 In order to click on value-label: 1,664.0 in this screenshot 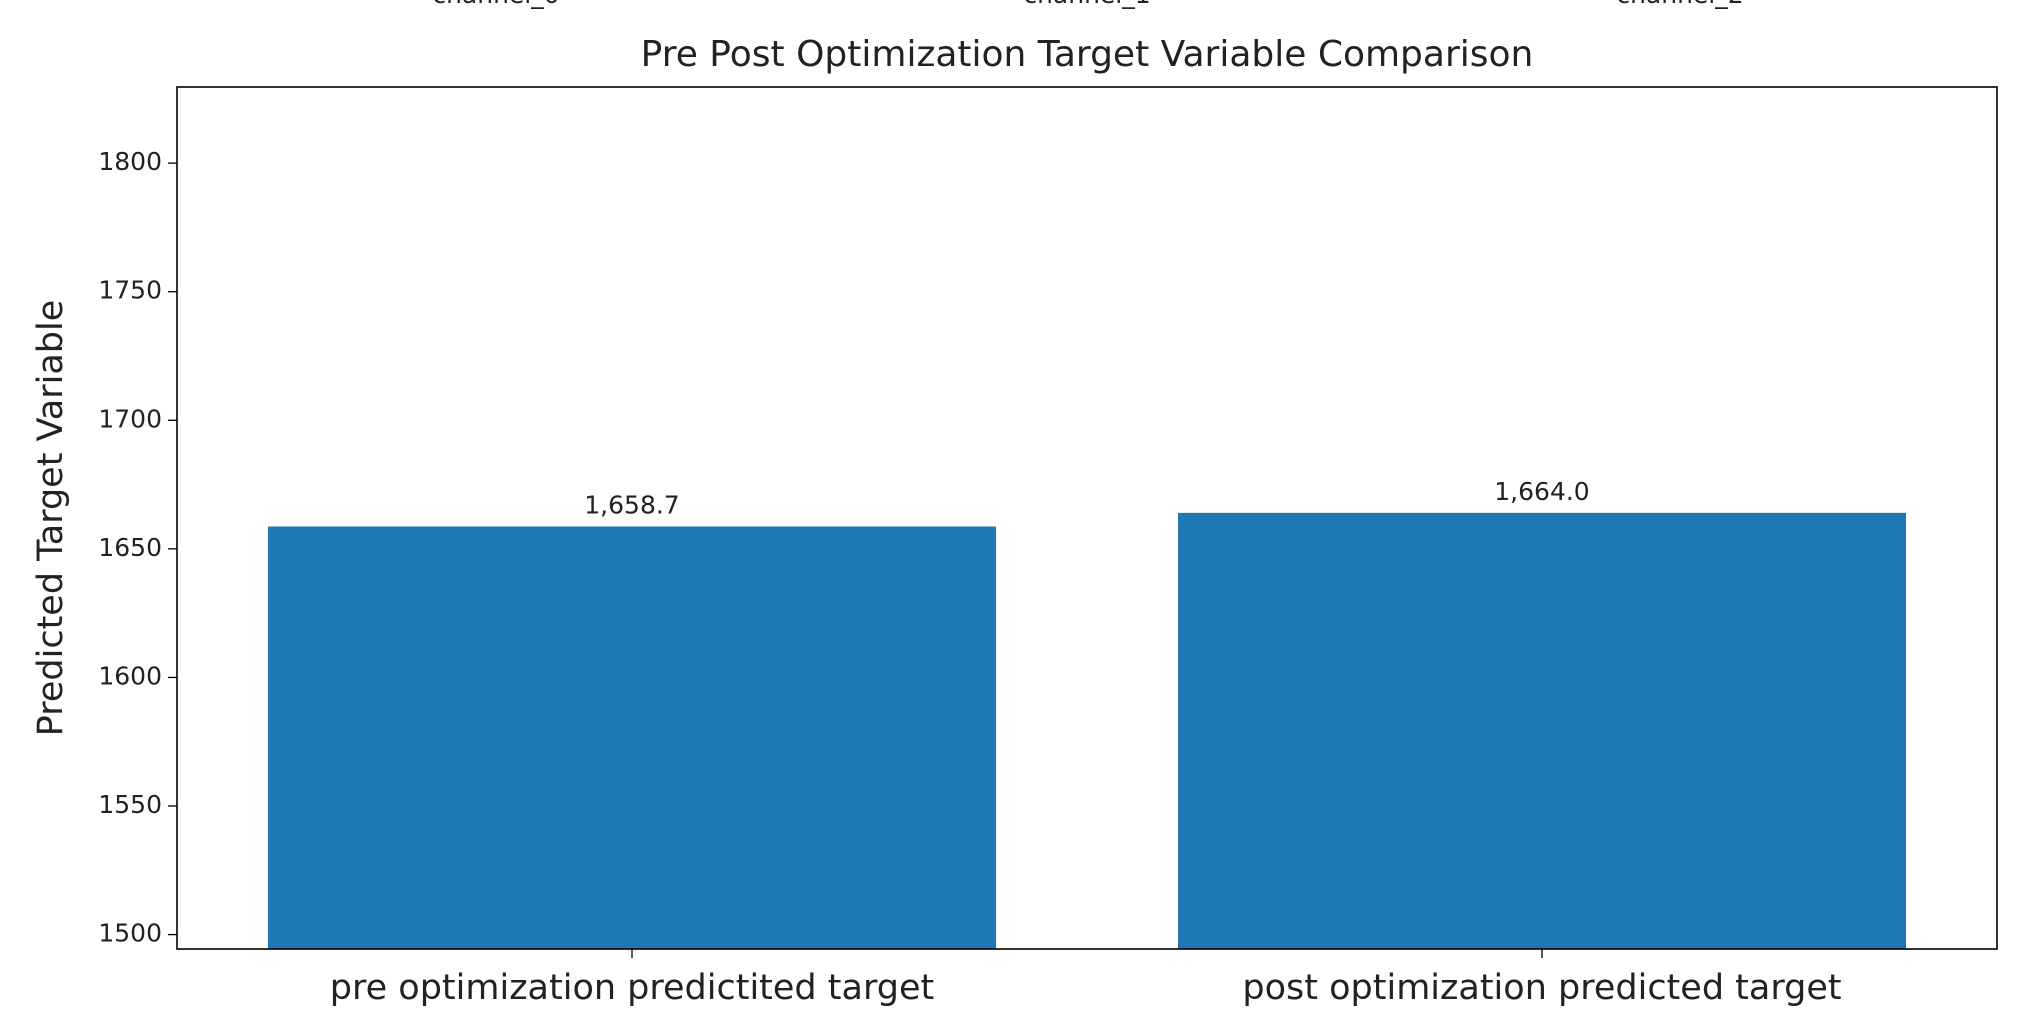, I will do `click(1541, 491)`.